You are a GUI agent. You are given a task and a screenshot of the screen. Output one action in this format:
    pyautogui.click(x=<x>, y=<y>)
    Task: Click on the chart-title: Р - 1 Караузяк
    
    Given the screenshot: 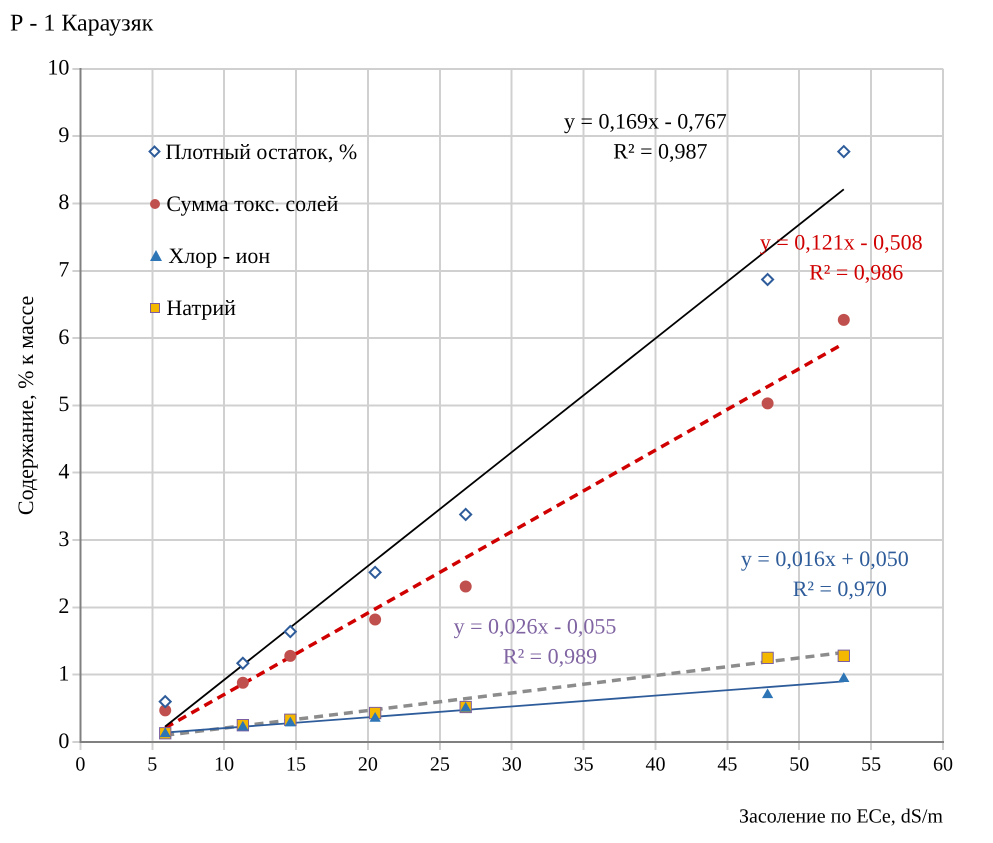 What is the action you would take?
    pyautogui.click(x=82, y=23)
    